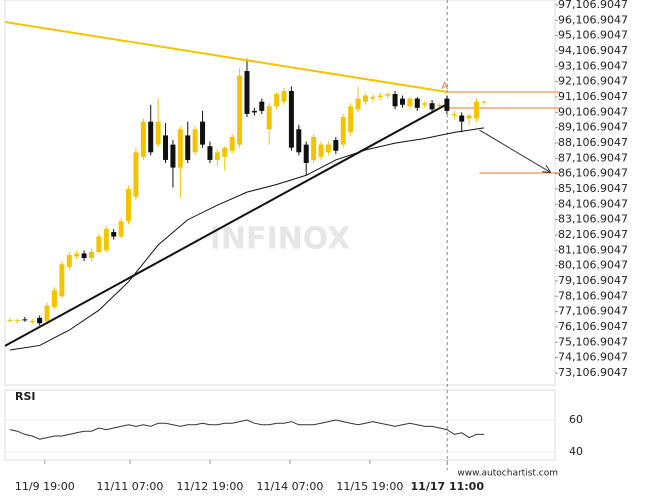  What do you see at coordinates (130, 486) in the screenshot?
I see `x-tick-label: 11/11 07:00` at bounding box center [130, 486].